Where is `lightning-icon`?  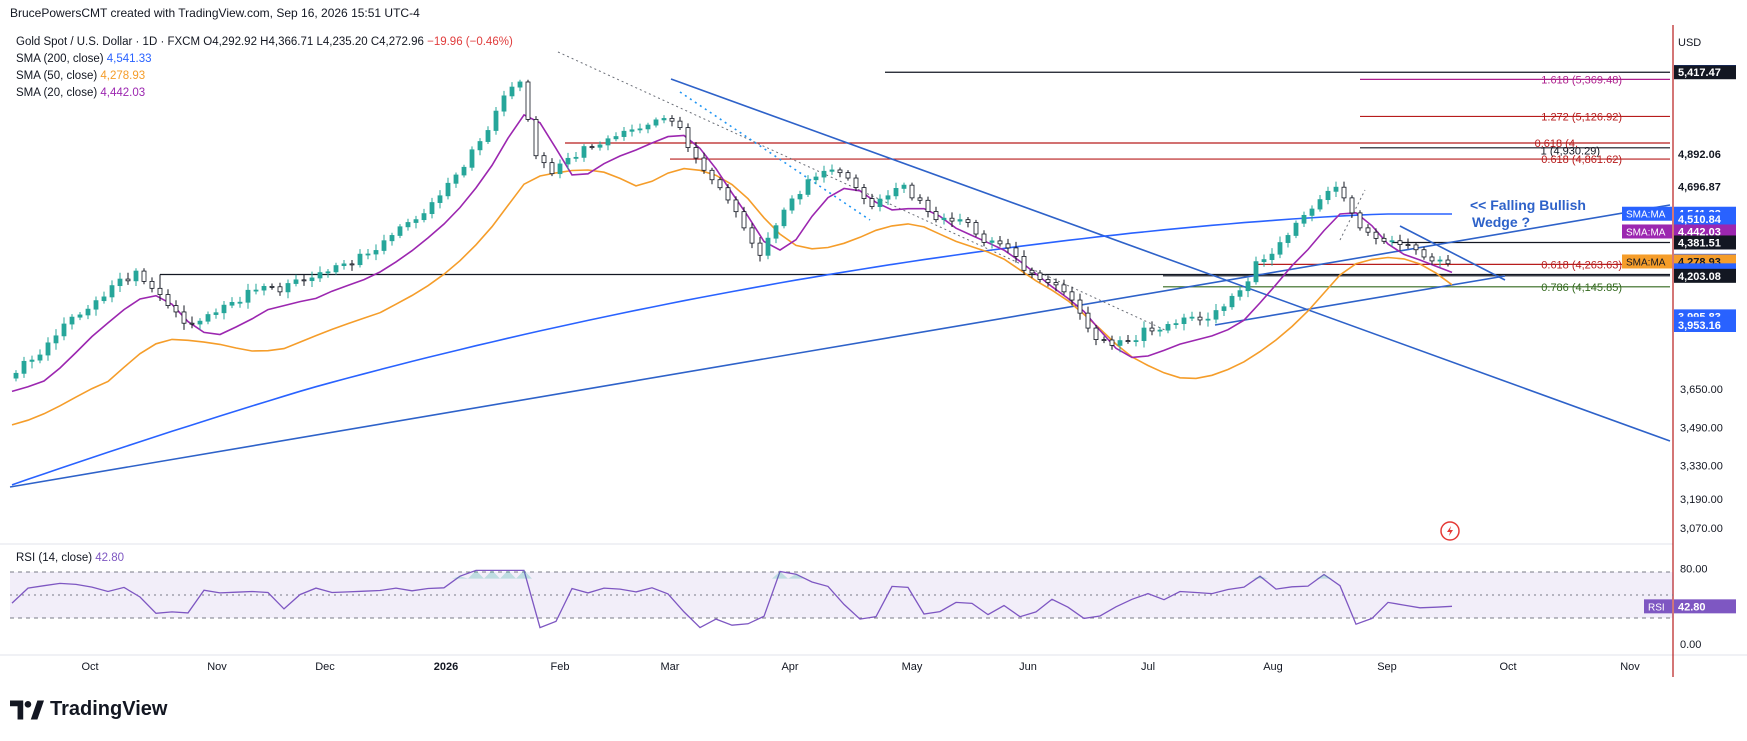
lightning-icon is located at coordinates (1450, 531).